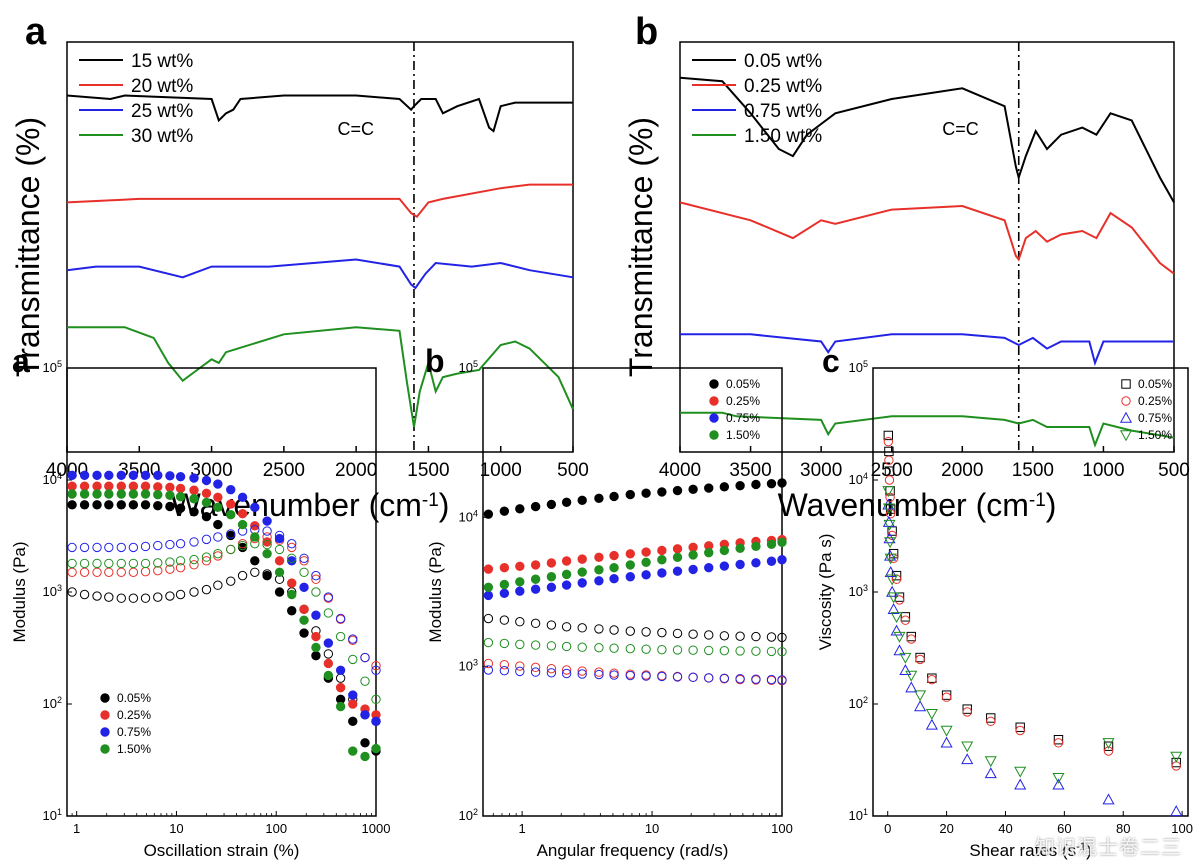 The height and width of the screenshot is (864, 1196). Describe the element at coordinates (475, 663) in the screenshot. I see `rheo_b-ytick-label-exp: 3` at that location.